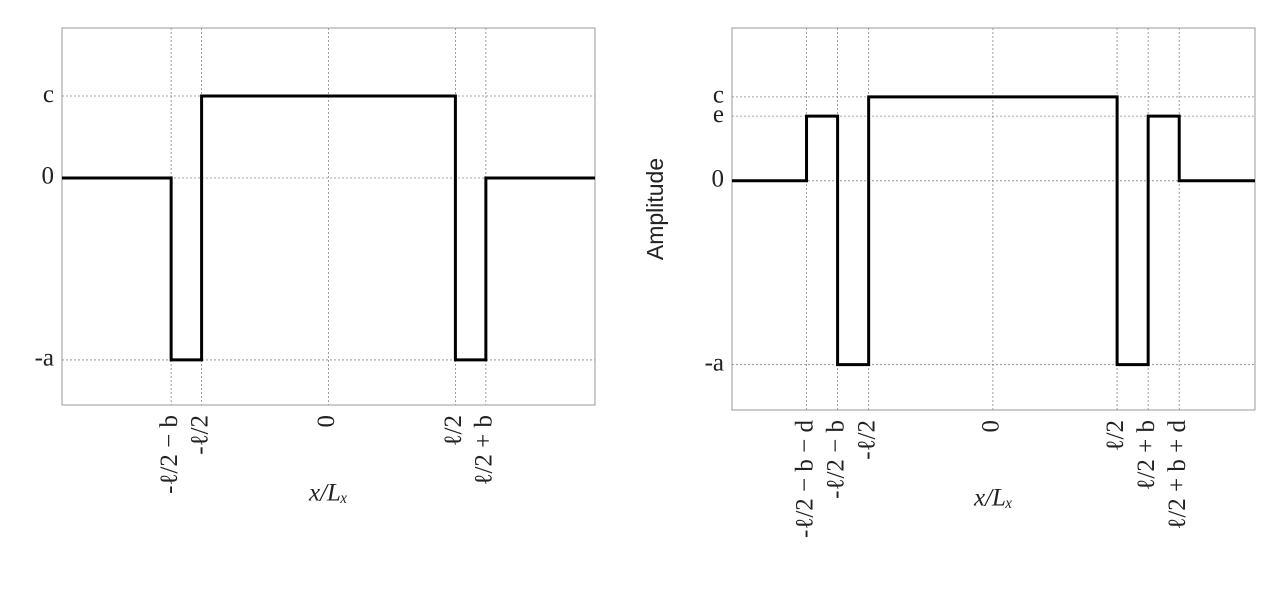 The height and width of the screenshot is (610, 1283). What do you see at coordinates (655, 209) in the screenshot?
I see `y-axis-label: Amplitude` at bounding box center [655, 209].